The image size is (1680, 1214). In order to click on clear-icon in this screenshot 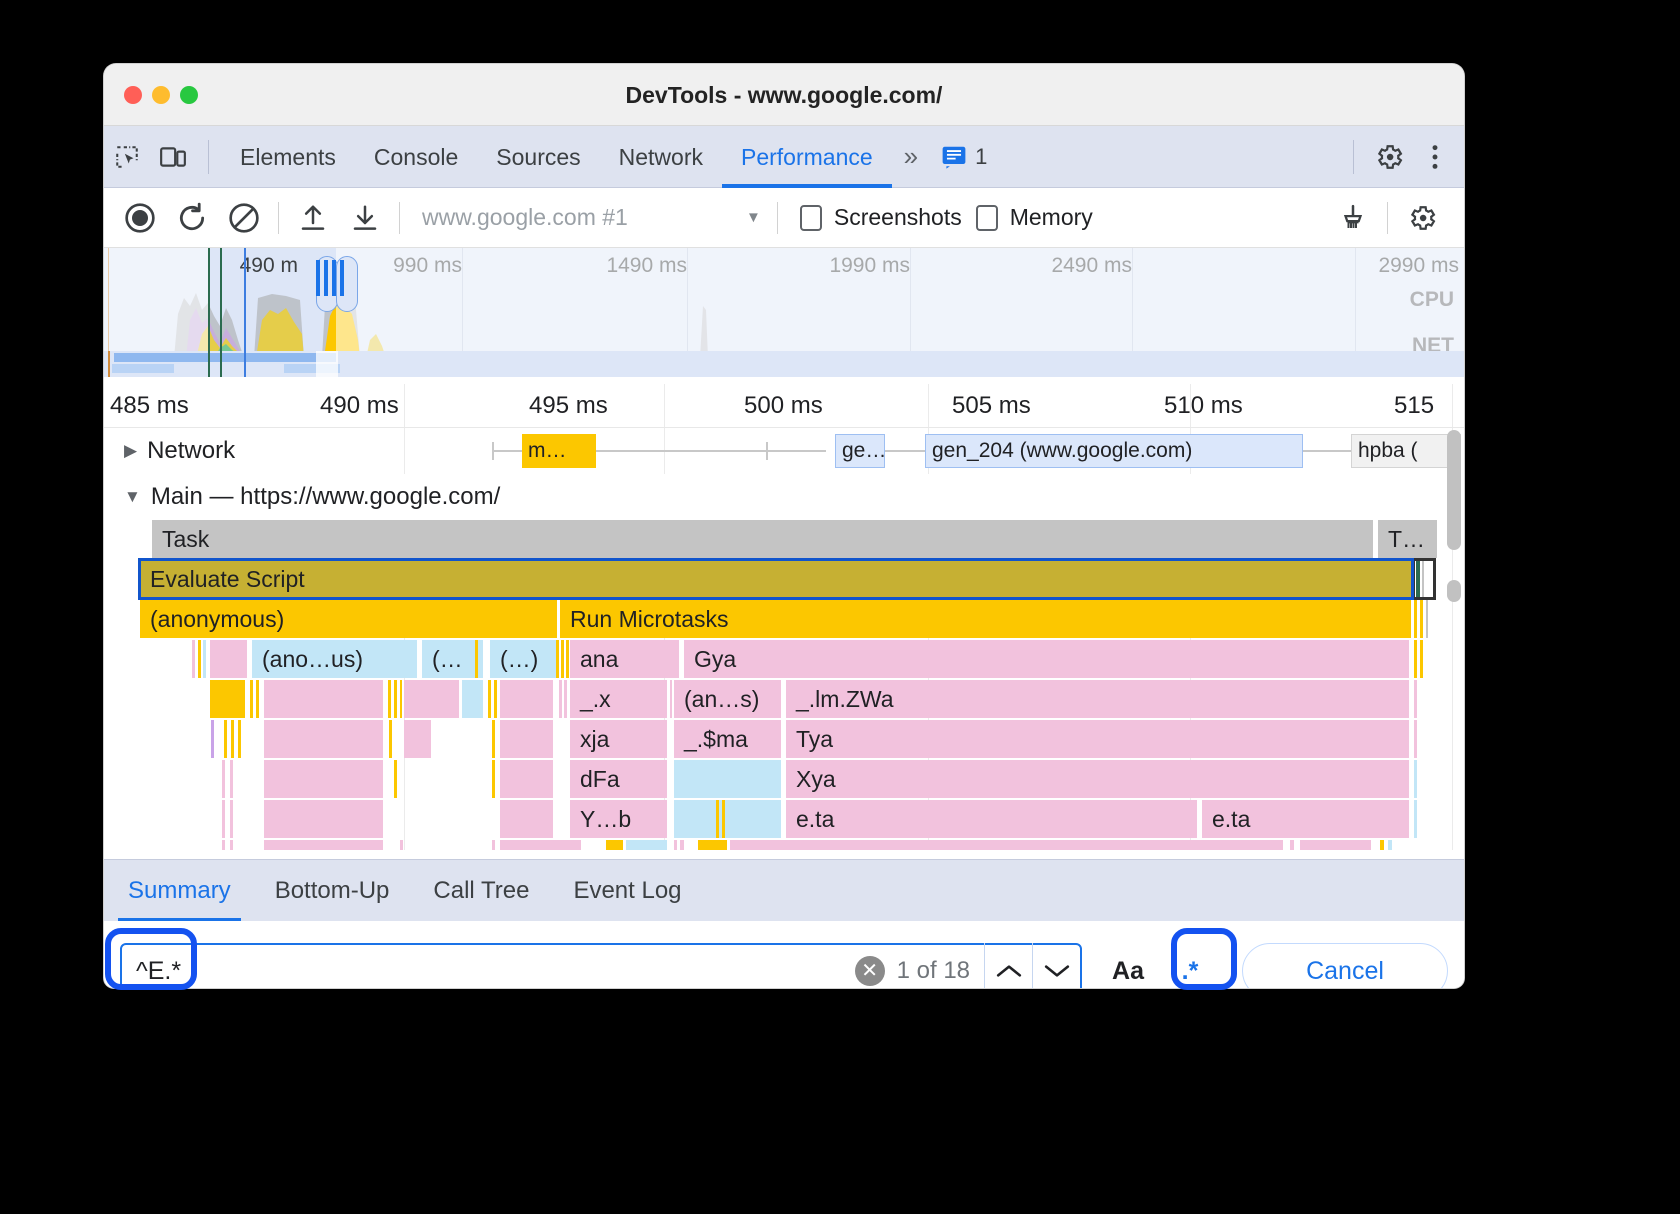, I will do `click(244, 218)`.